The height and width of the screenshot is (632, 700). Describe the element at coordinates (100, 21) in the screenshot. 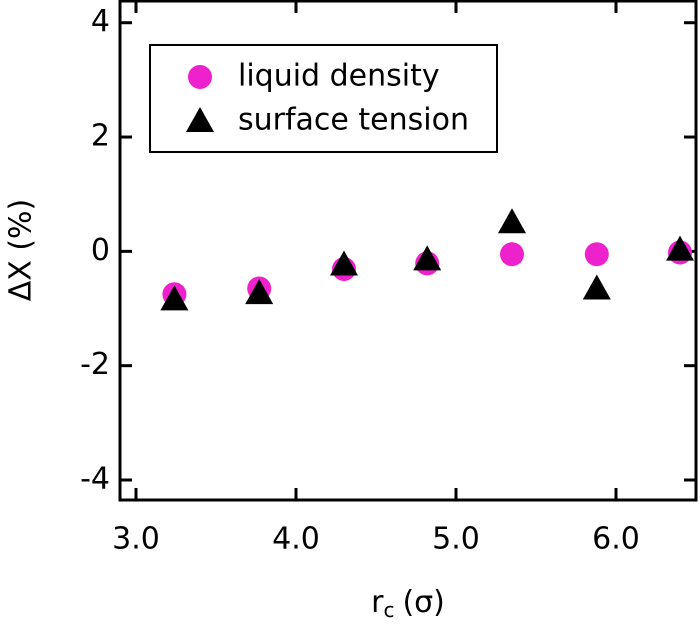

I see `y-tick-label: 4` at that location.